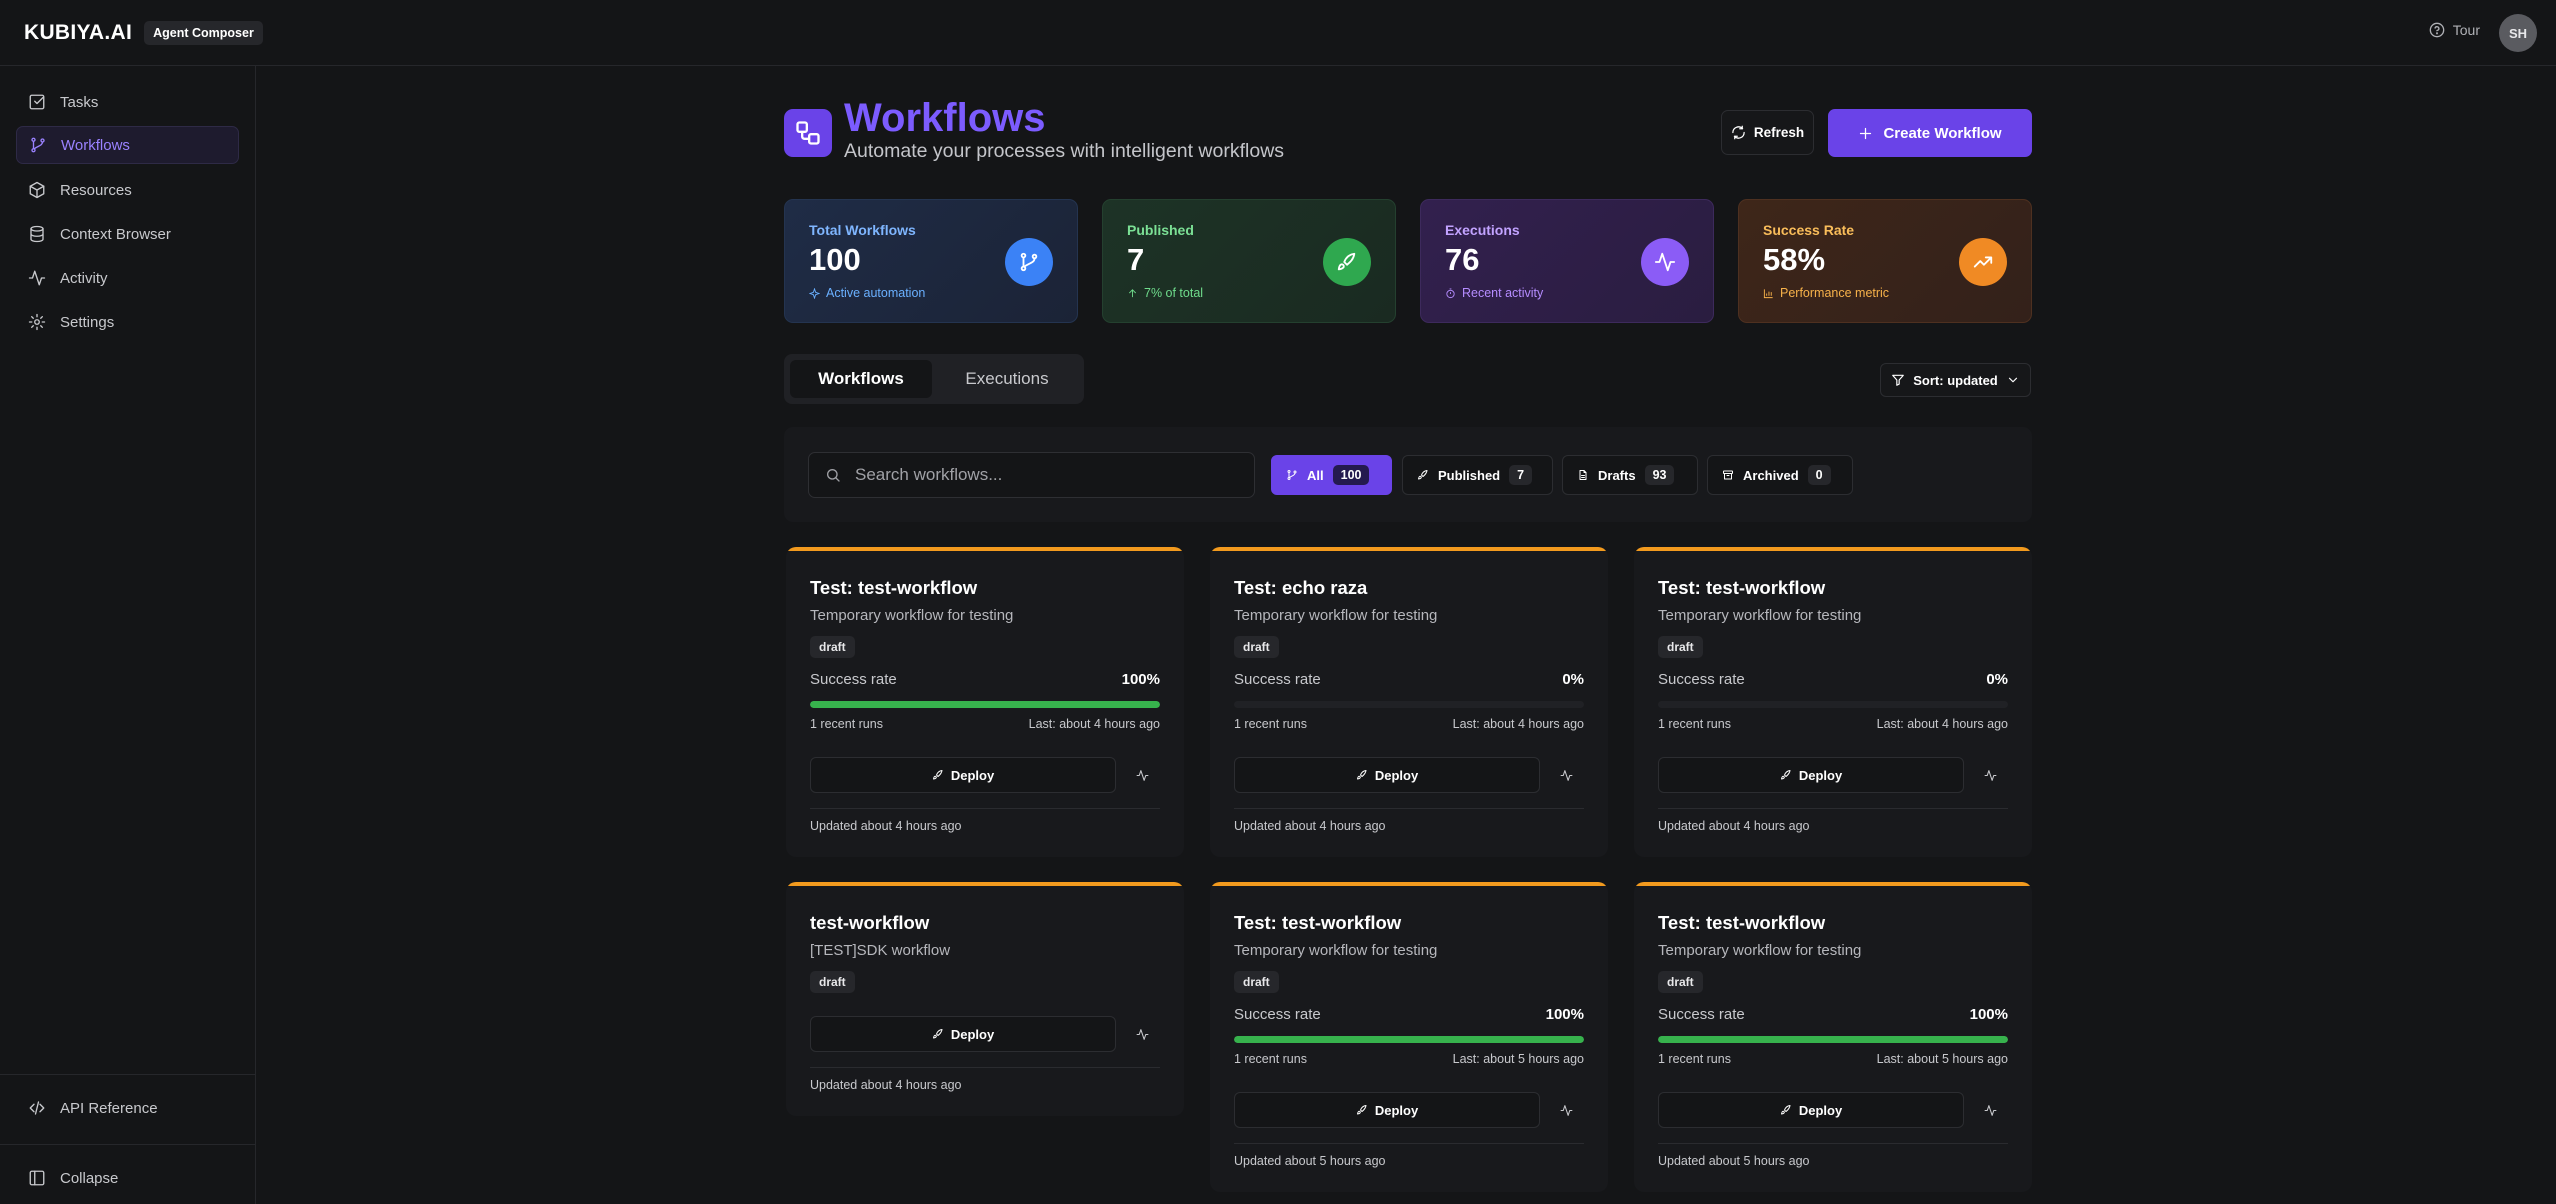 This screenshot has width=2556, height=1204. I want to click on collapse-label: Collapse, so click(89, 1178).